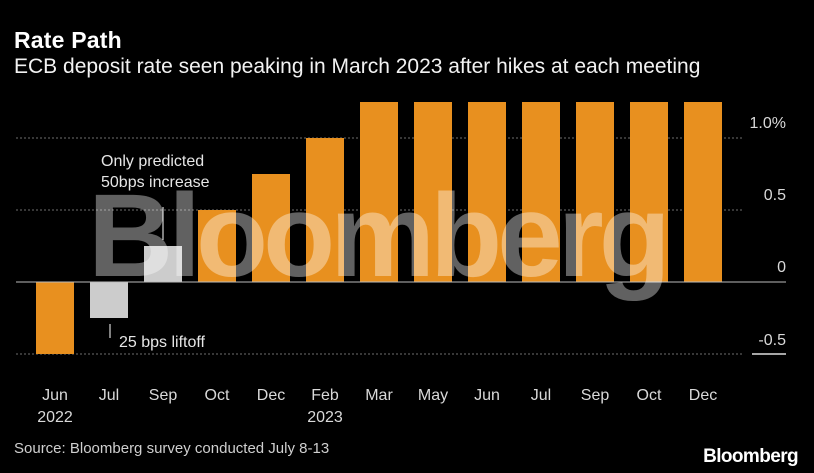 This screenshot has width=814, height=473. I want to click on y-tick-label: 1.0%, so click(768, 123).